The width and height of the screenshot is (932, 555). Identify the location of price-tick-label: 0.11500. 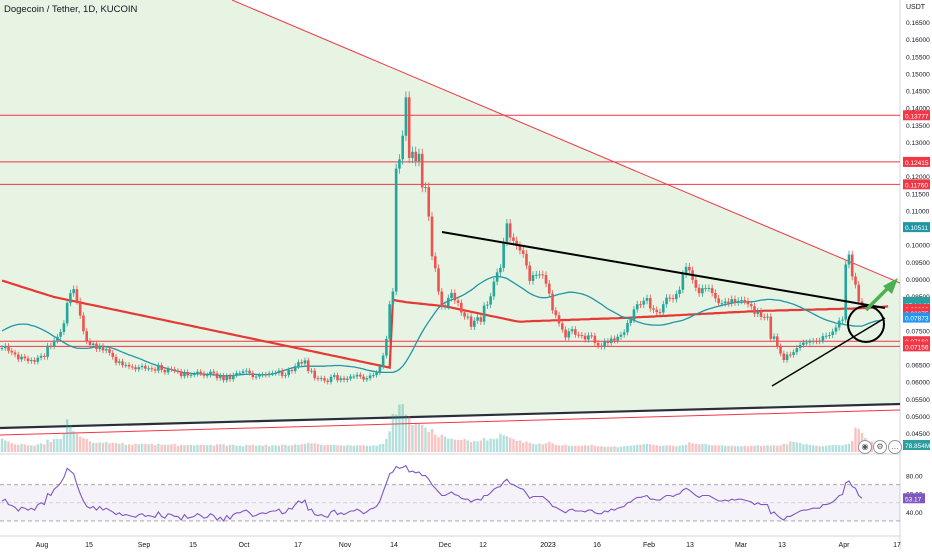
(918, 194).